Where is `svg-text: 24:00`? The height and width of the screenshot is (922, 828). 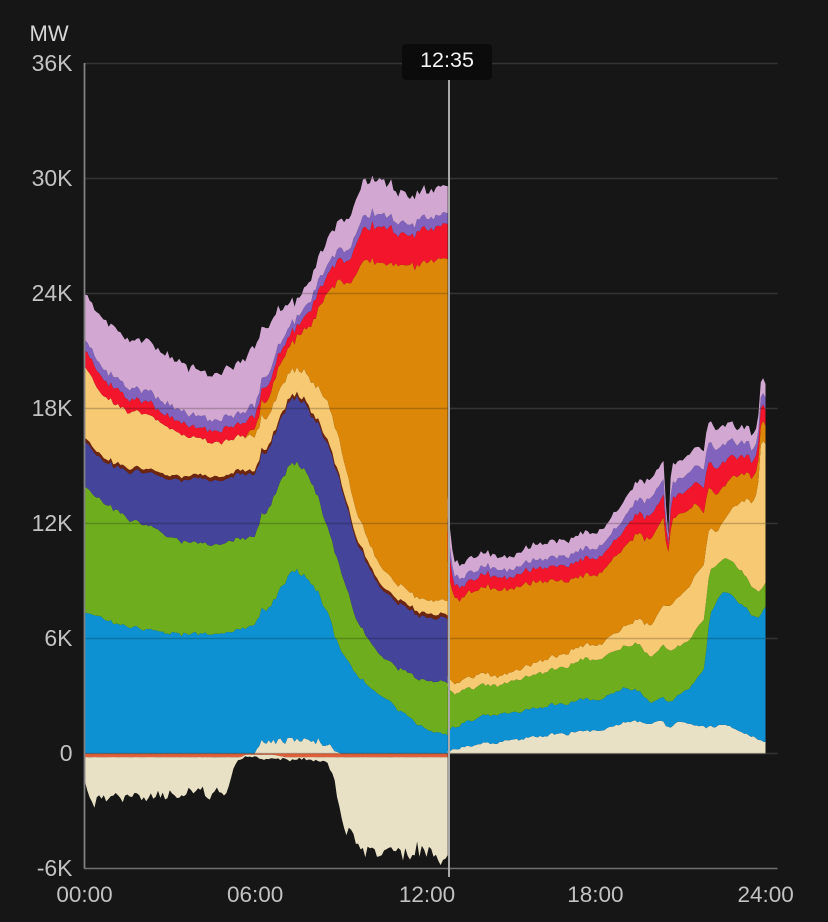
svg-text: 24:00 is located at coordinates (765, 894).